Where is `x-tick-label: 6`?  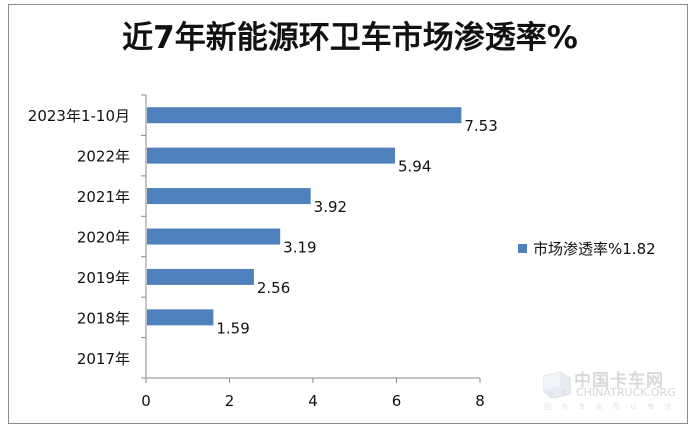
x-tick-label: 6 is located at coordinates (397, 401).